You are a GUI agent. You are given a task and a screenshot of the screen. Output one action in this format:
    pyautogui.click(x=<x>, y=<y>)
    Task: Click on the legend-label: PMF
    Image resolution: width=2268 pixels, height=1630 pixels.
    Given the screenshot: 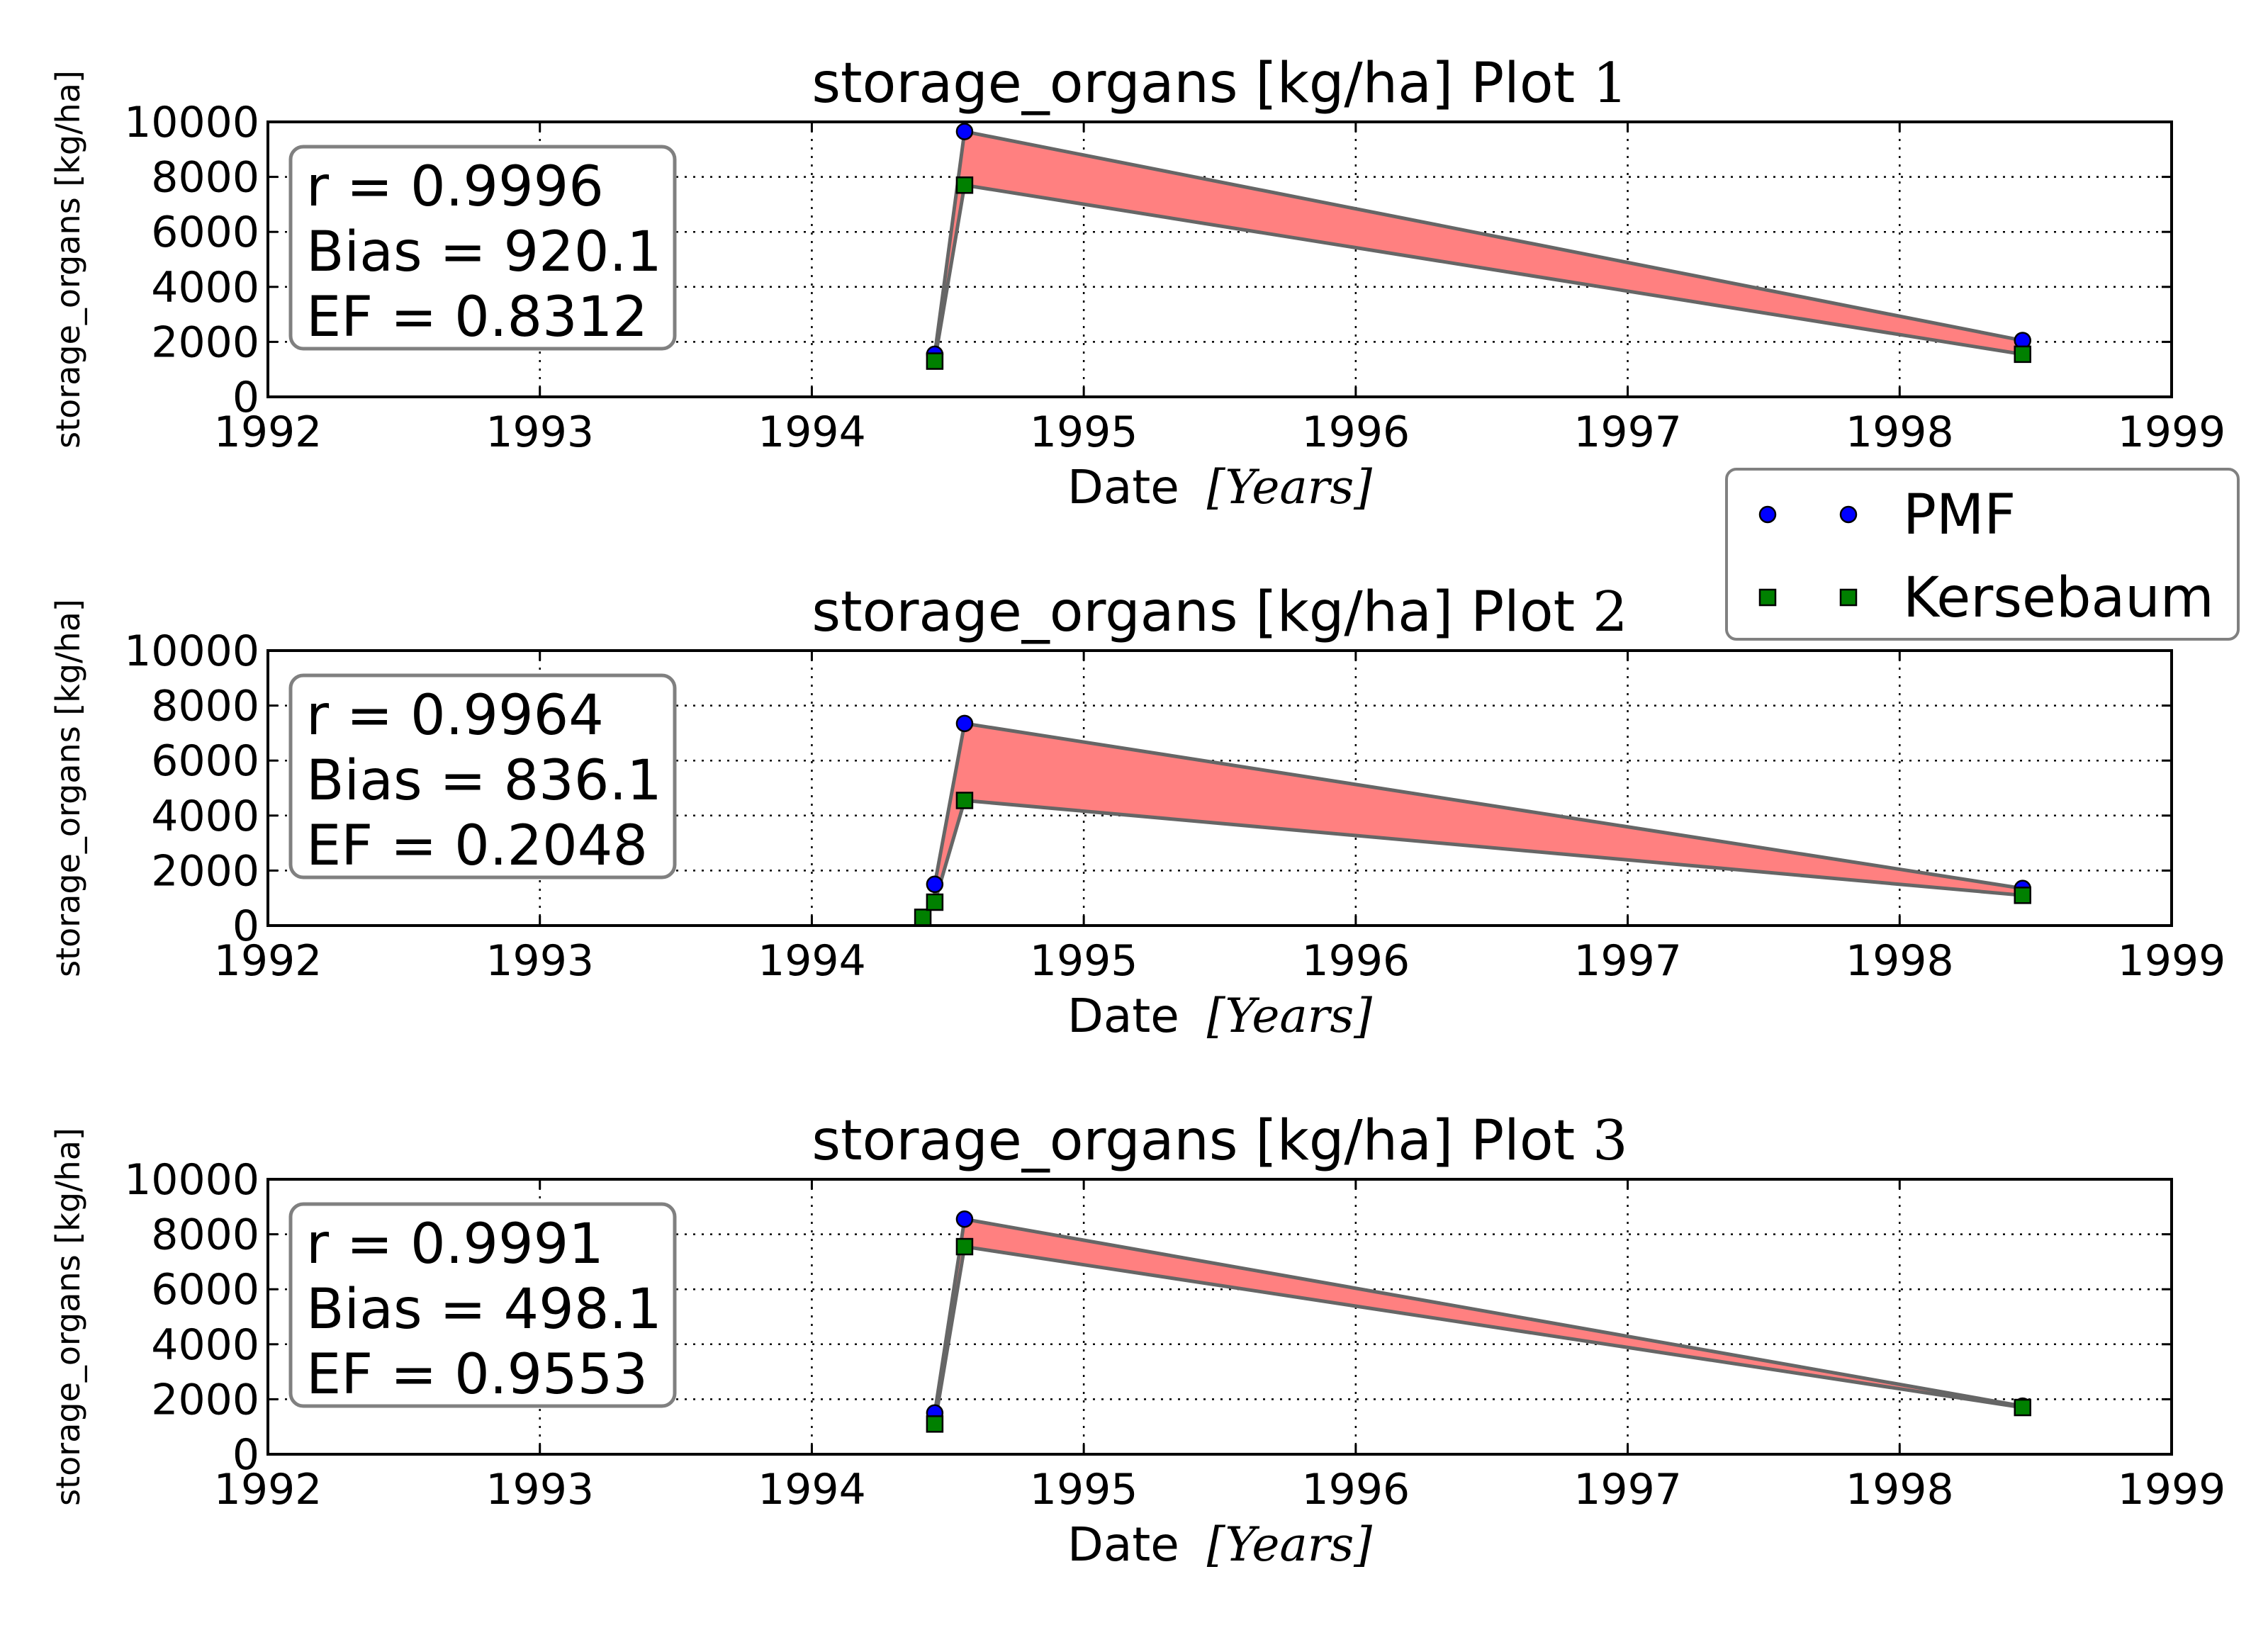 What is the action you would take?
    pyautogui.click(x=1959, y=515)
    